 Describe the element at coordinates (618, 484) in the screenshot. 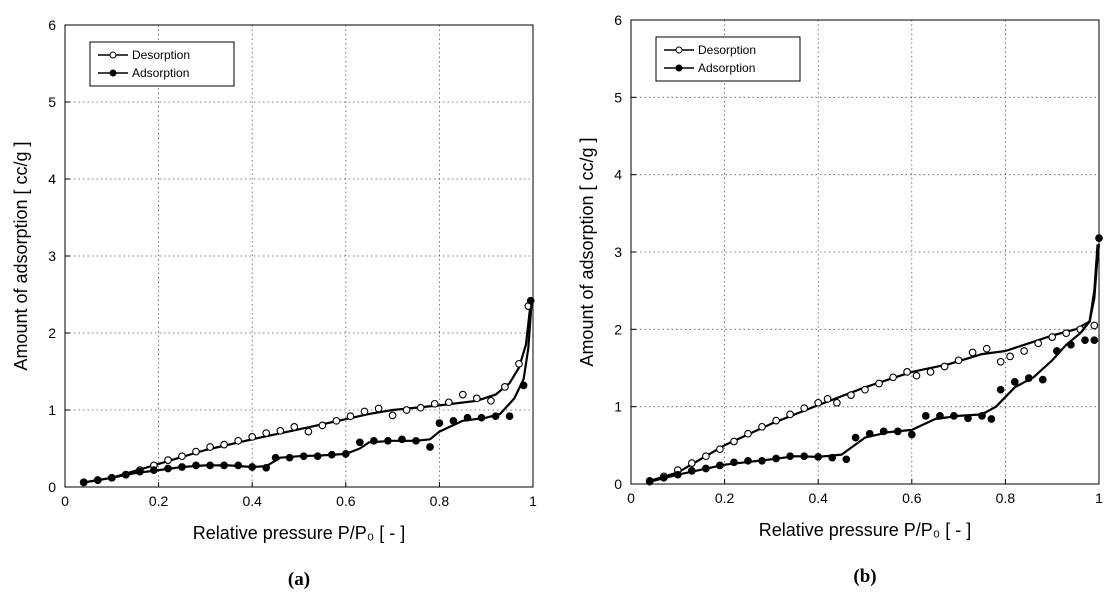

I see `y-tick-label: 0` at that location.